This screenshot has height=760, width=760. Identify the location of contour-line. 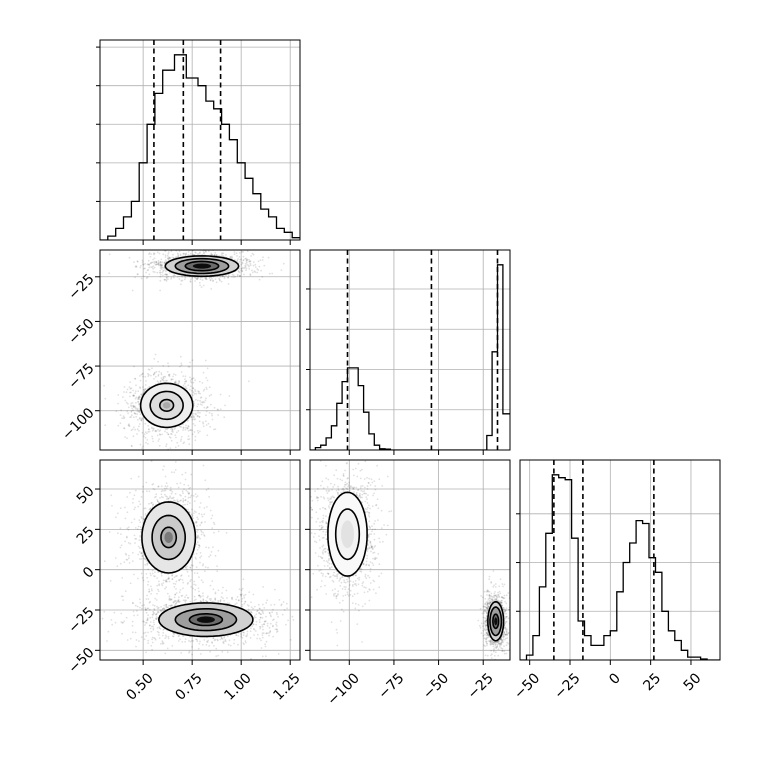
(202, 266).